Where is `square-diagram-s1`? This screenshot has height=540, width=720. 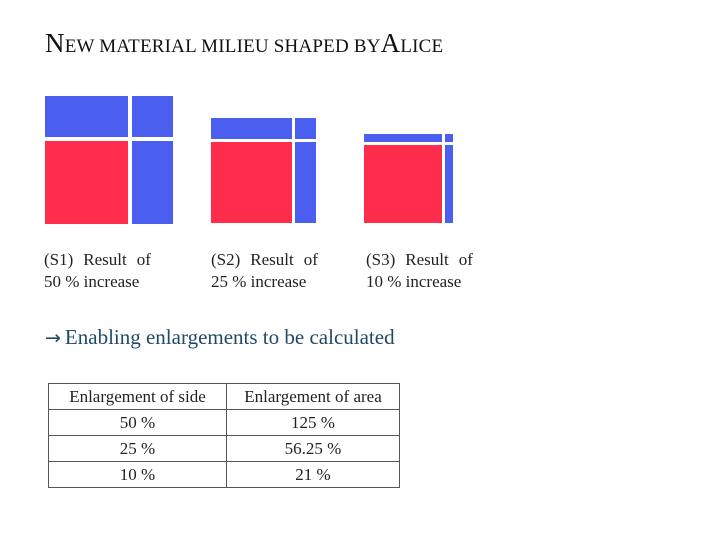
square-diagram-s1 is located at coordinates (109, 160).